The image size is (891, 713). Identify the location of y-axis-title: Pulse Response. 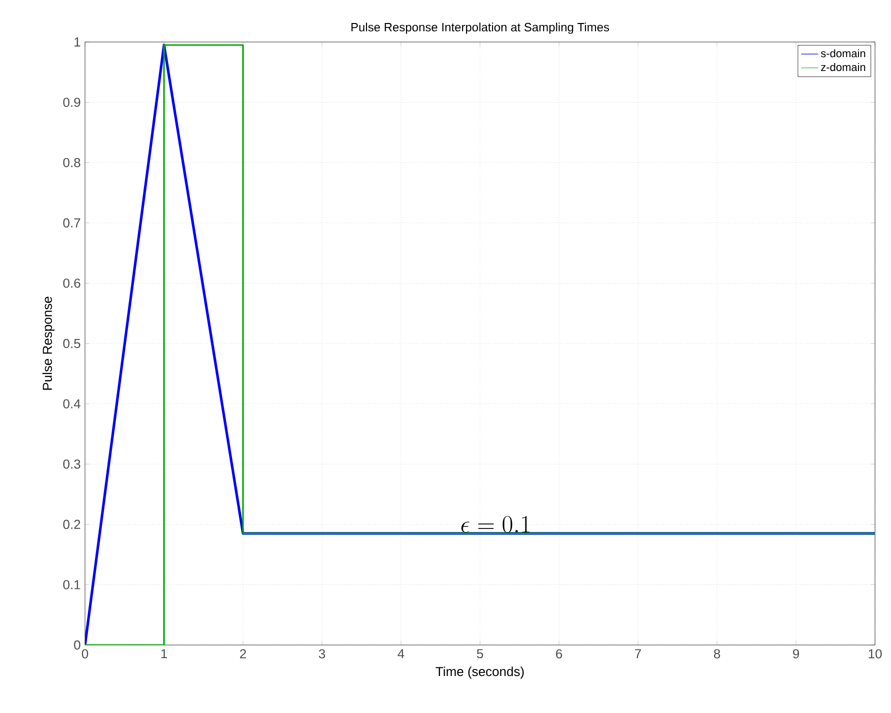
(48, 343).